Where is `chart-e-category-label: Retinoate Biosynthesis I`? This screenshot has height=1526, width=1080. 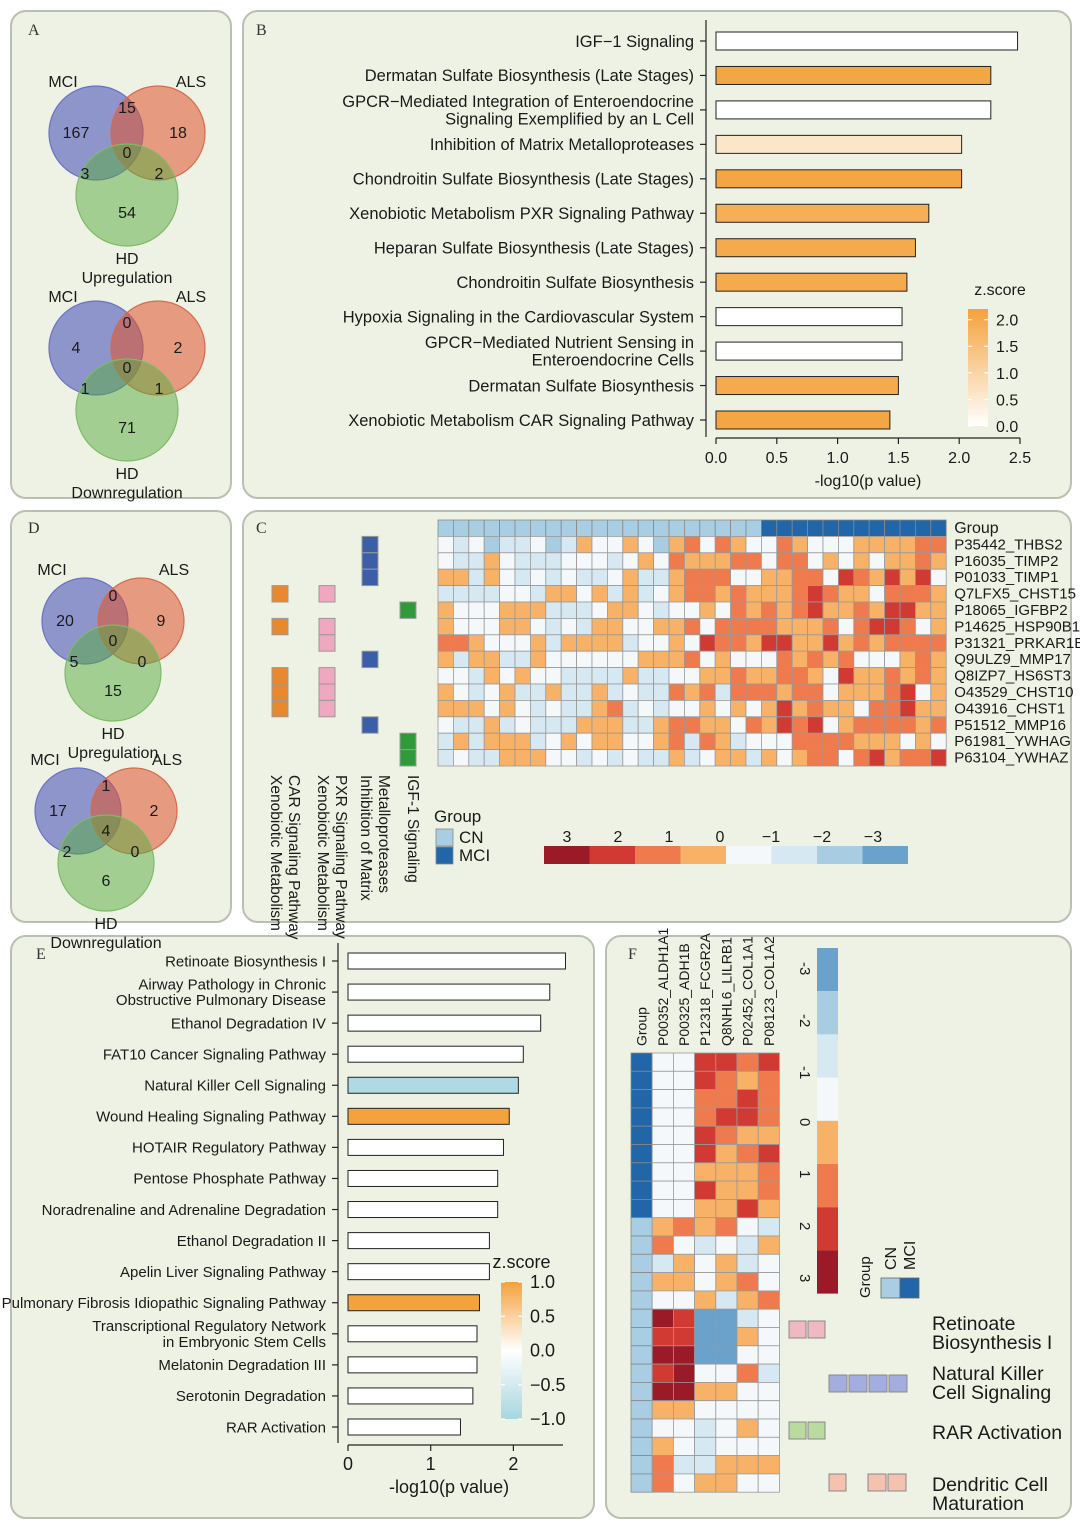 chart-e-category-label: Retinoate Biosynthesis I is located at coordinates (245, 961).